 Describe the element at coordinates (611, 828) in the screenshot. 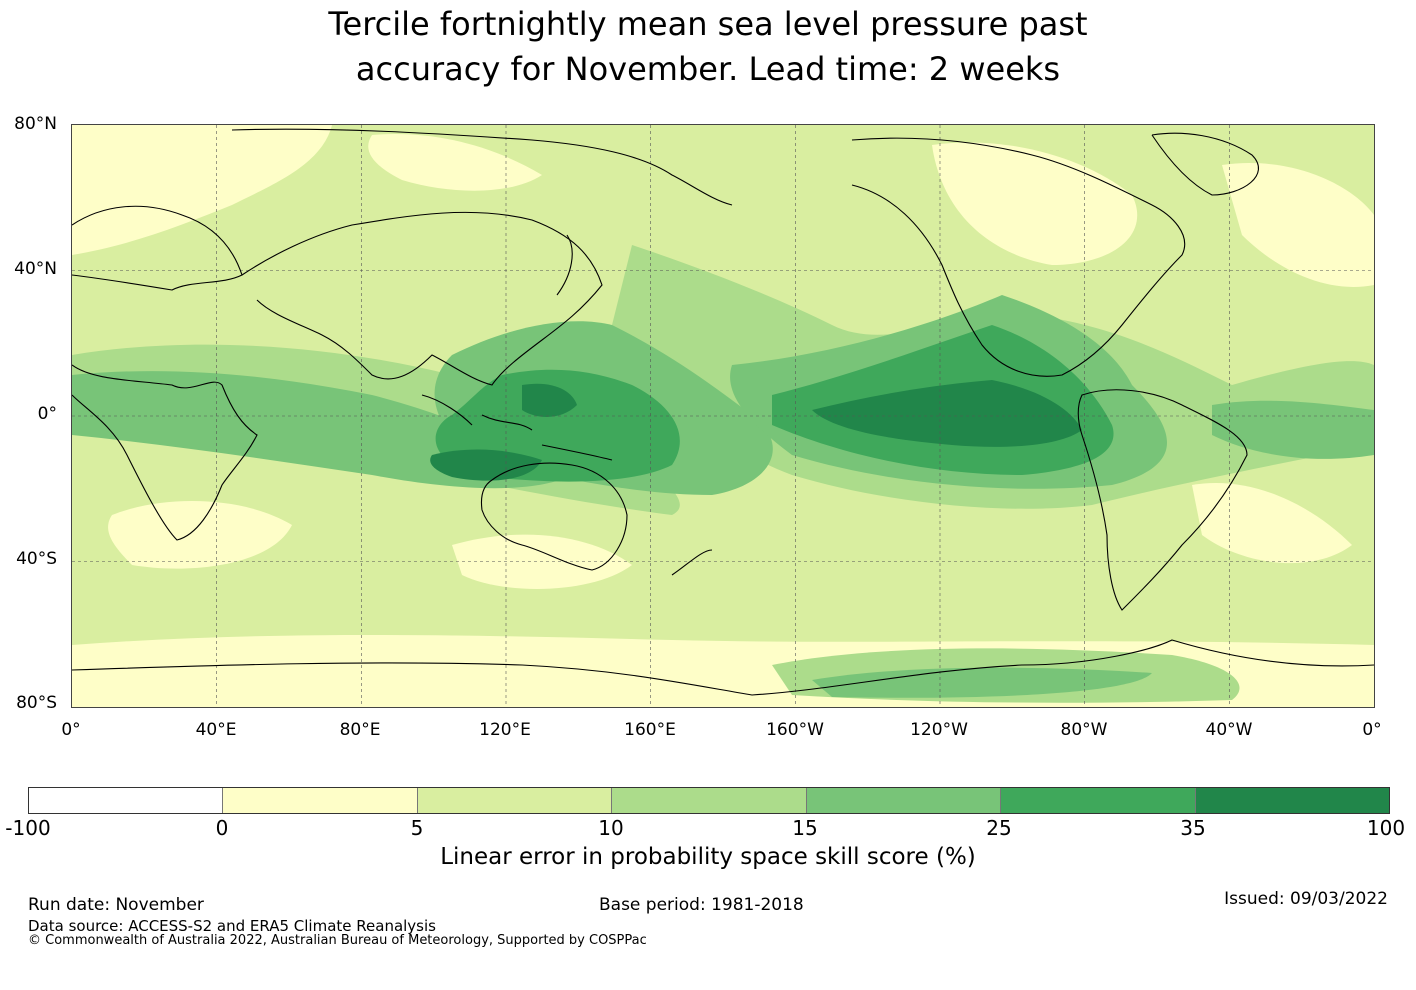

I see `colorbar-tick: 10` at that location.